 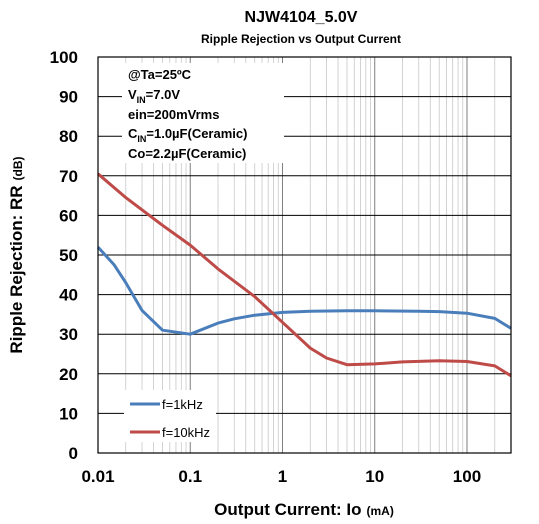 What do you see at coordinates (287, 509) in the screenshot?
I see `x-axis-label: Output Current: Io` at bounding box center [287, 509].